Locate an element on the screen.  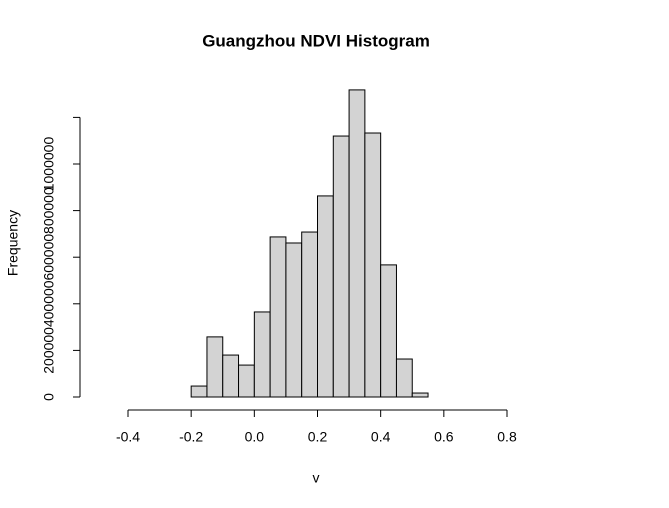
y-axis-label: Frequency is located at coordinates (13, 243).